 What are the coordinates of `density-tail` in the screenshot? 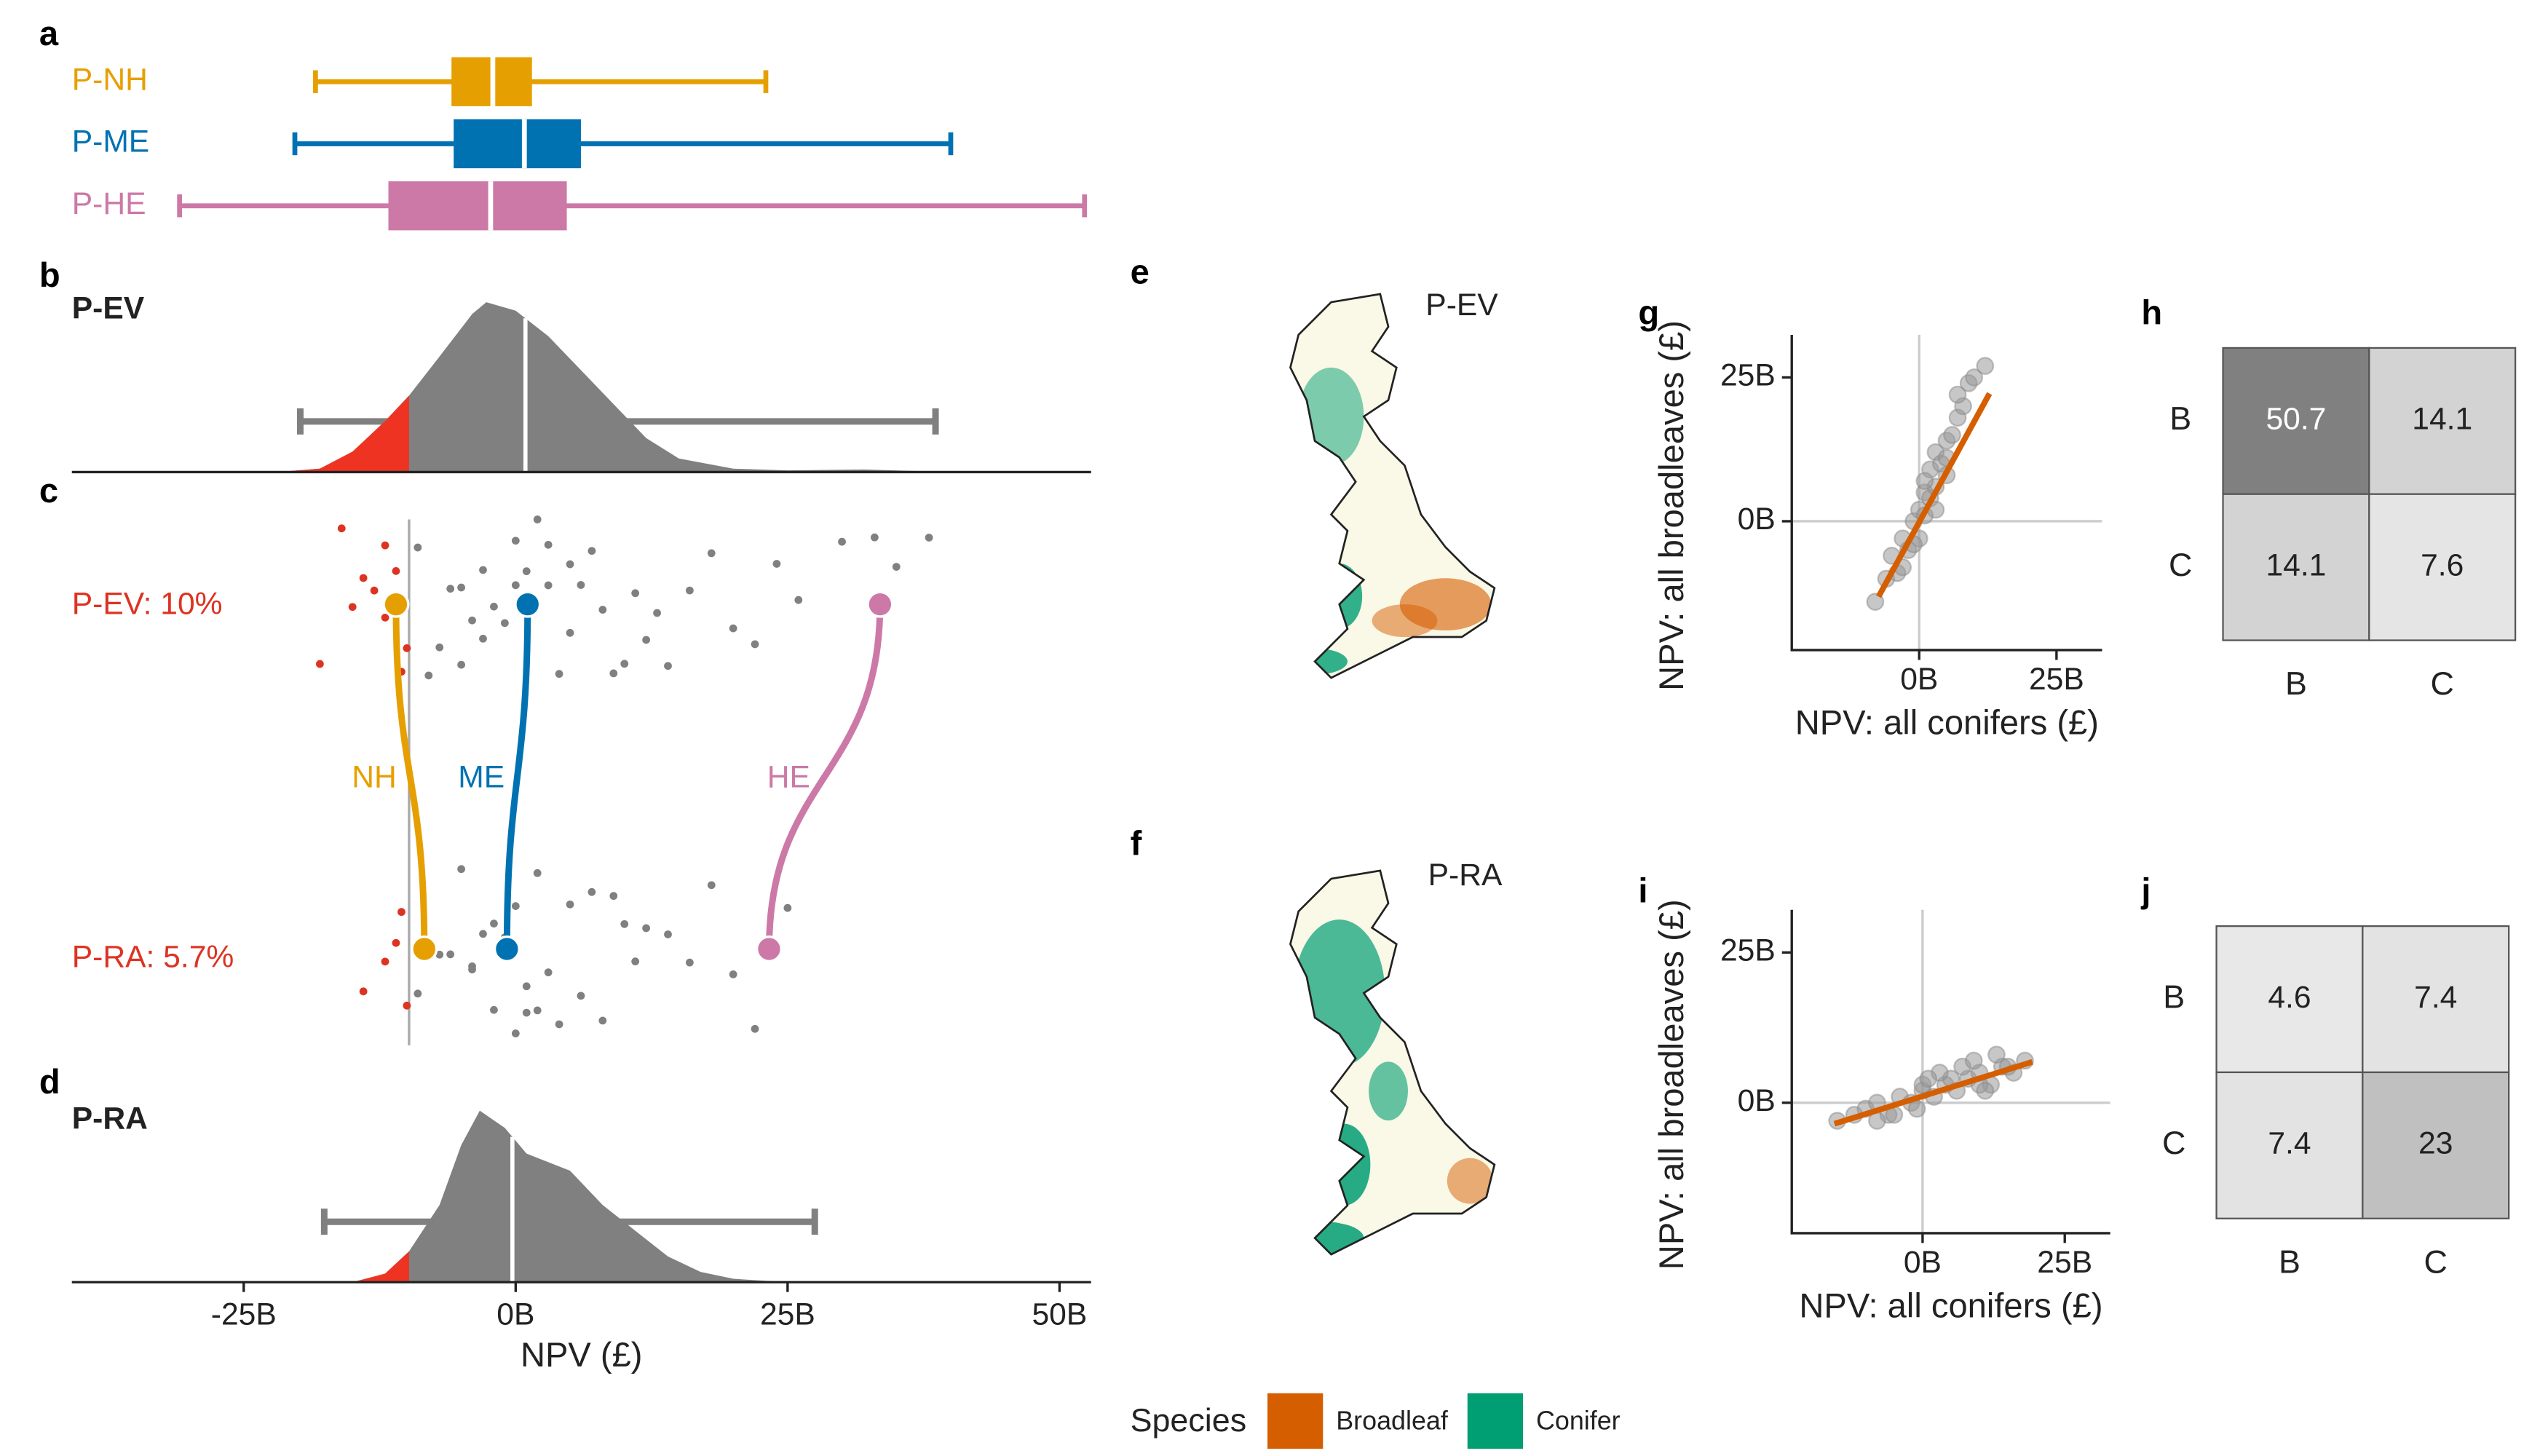 It's located at (342, 433).